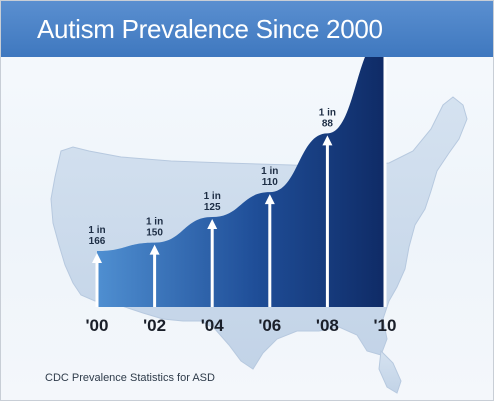 The width and height of the screenshot is (494, 401). Describe the element at coordinates (97, 325) in the screenshot. I see `x-tick-label-0: '00` at that location.